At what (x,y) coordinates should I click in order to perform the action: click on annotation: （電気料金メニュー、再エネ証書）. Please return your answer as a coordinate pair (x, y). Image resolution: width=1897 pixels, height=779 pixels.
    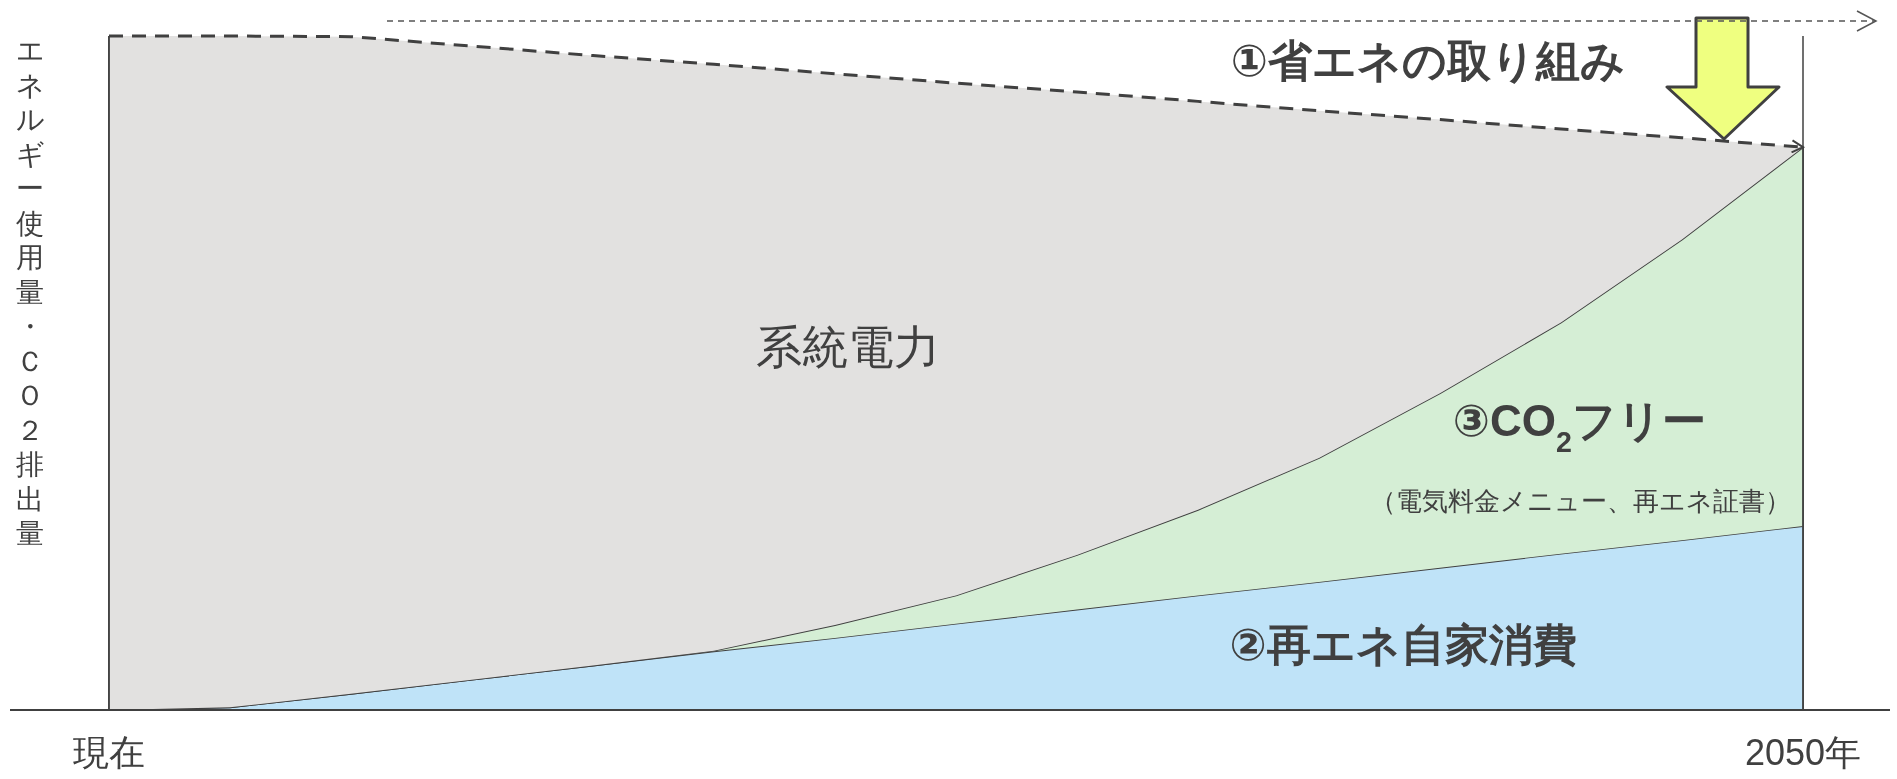
    Looking at the image, I should click on (1580, 501).